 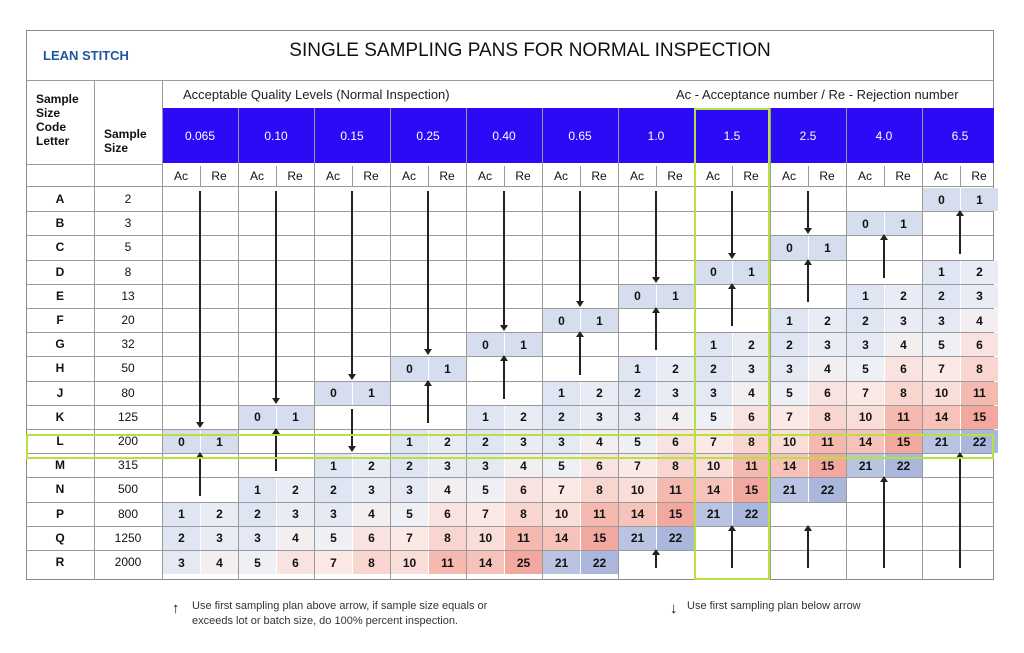 I want to click on sample-code-letter: M, so click(x=60, y=465).